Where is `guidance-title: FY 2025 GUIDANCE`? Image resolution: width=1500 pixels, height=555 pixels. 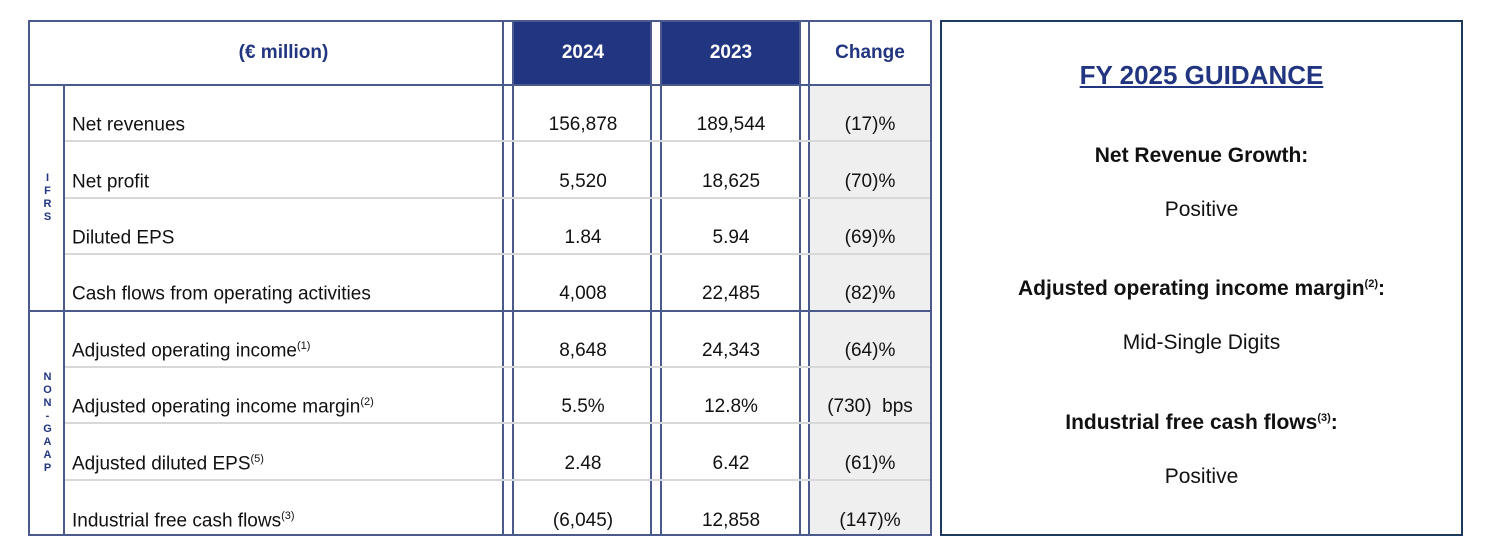
guidance-title: FY 2025 GUIDANCE is located at coordinates (1201, 75).